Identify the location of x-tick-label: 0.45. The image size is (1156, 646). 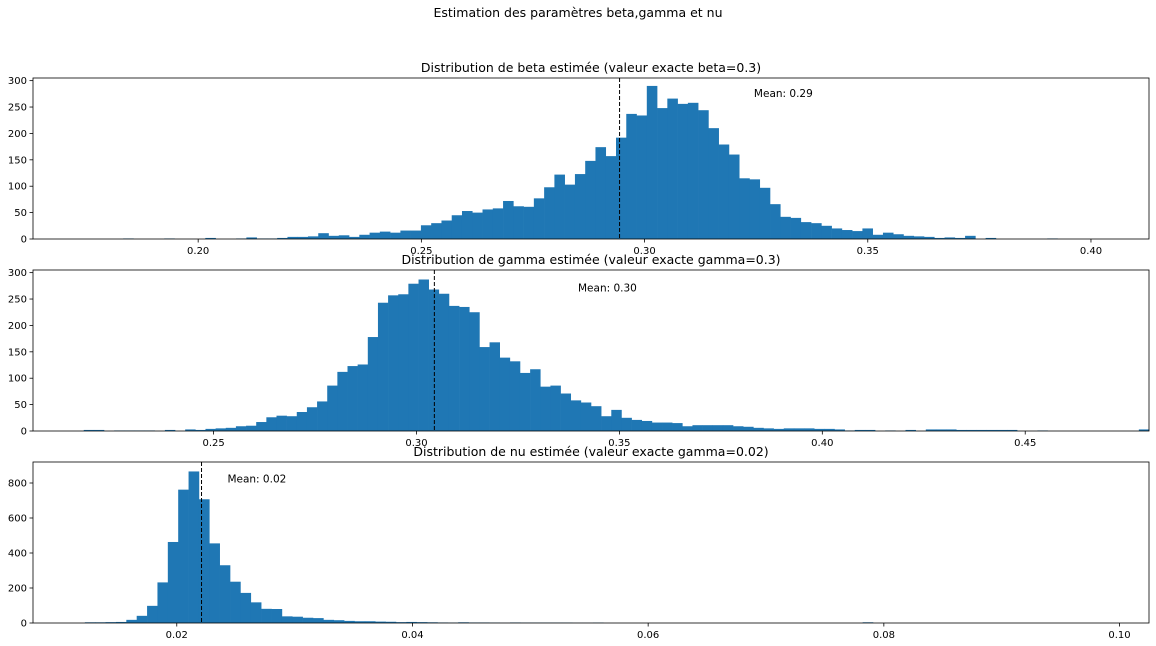
(1025, 443).